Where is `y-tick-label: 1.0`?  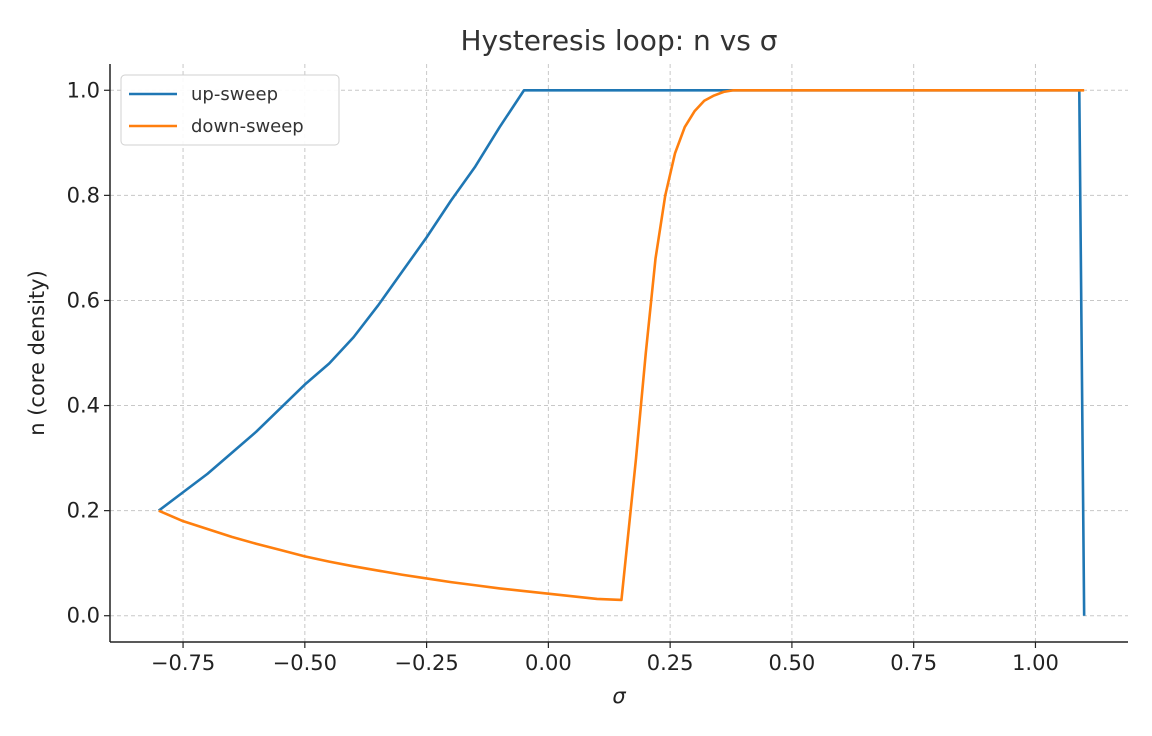
y-tick-label: 1.0 is located at coordinates (83, 90).